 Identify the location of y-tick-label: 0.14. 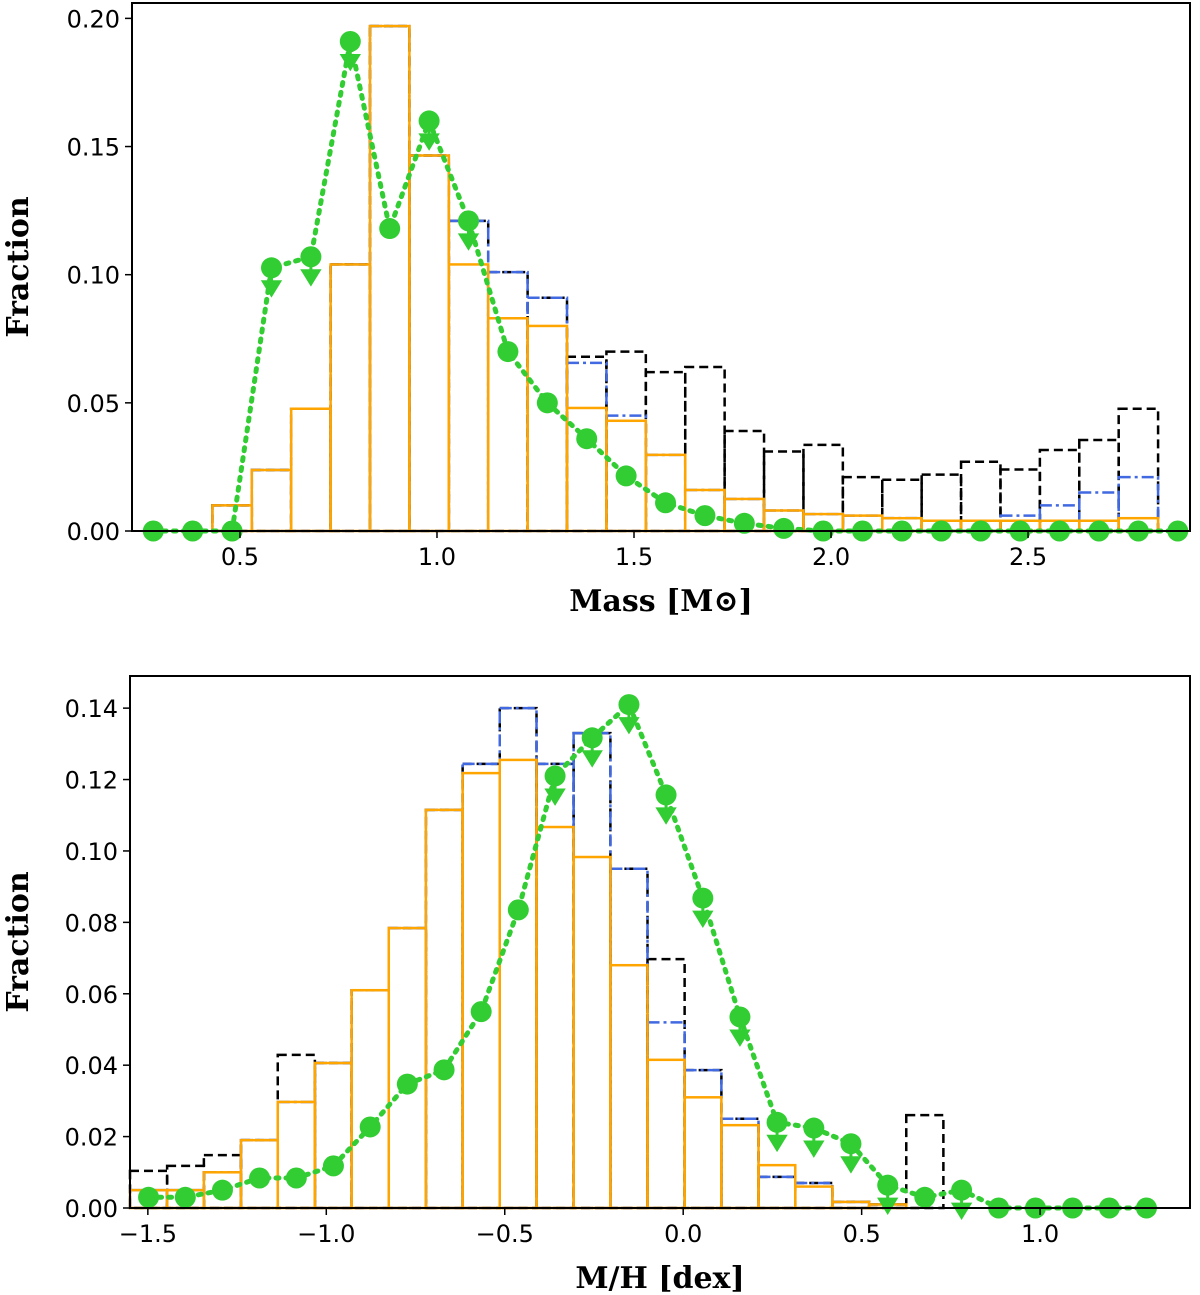
(91, 709).